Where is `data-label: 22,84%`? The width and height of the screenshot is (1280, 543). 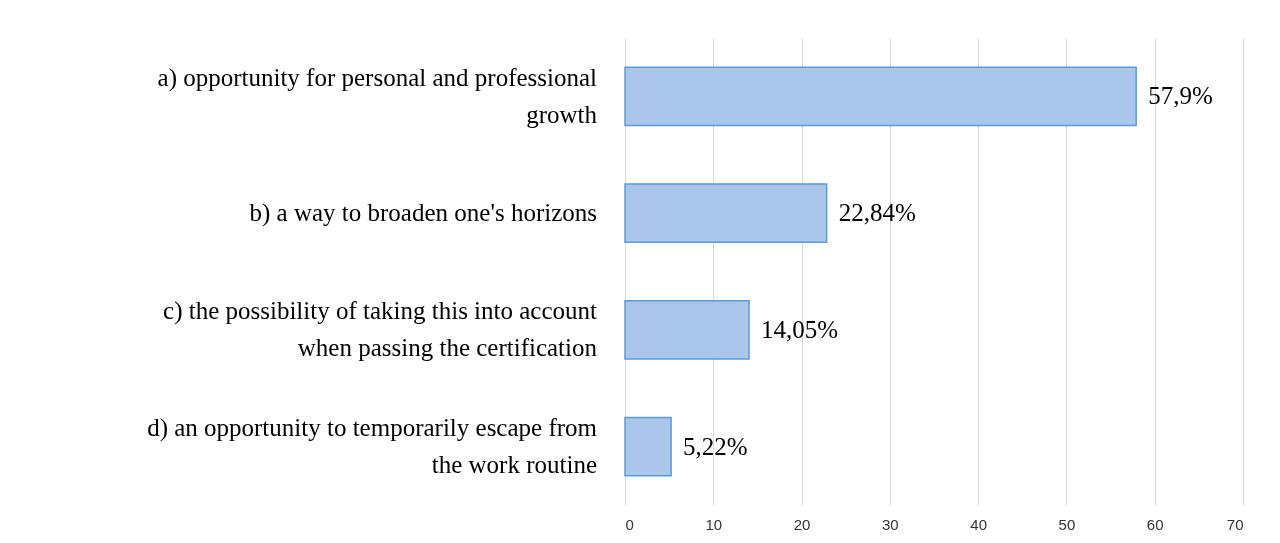
data-label: 22,84% is located at coordinates (877, 213).